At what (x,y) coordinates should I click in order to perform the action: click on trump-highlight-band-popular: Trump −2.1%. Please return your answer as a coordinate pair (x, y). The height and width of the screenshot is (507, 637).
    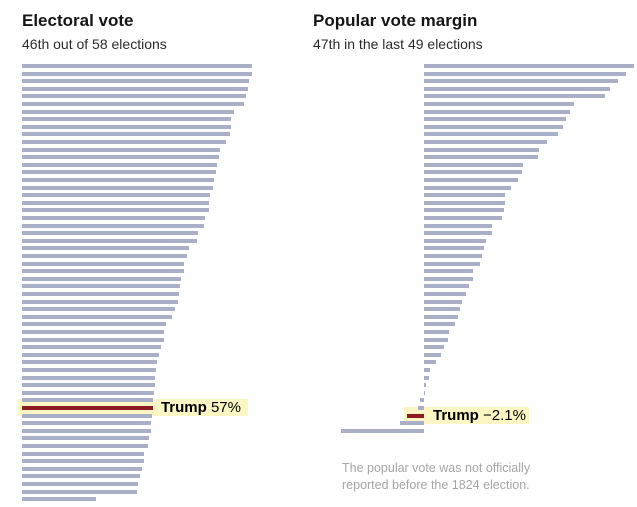
    Looking at the image, I should click on (466, 415).